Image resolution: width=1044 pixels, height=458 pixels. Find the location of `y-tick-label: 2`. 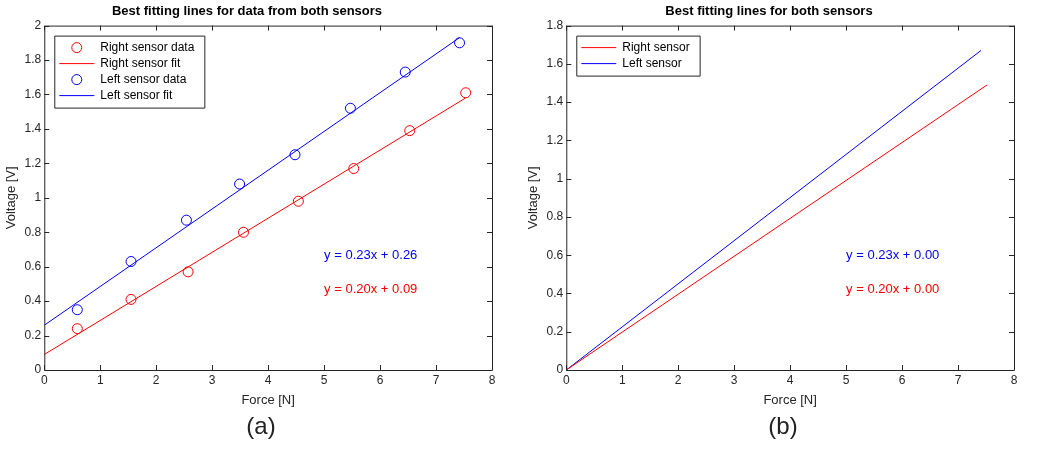

y-tick-label: 2 is located at coordinates (38, 24).